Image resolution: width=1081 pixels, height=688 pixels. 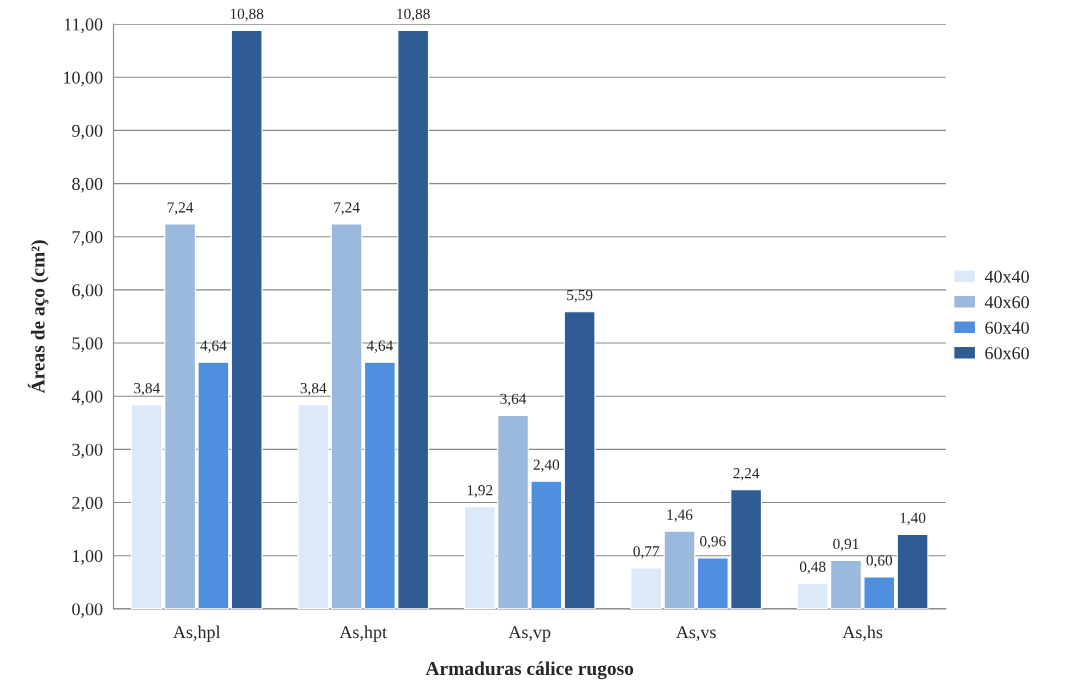 I want to click on data-label: 0,48, so click(x=812, y=568).